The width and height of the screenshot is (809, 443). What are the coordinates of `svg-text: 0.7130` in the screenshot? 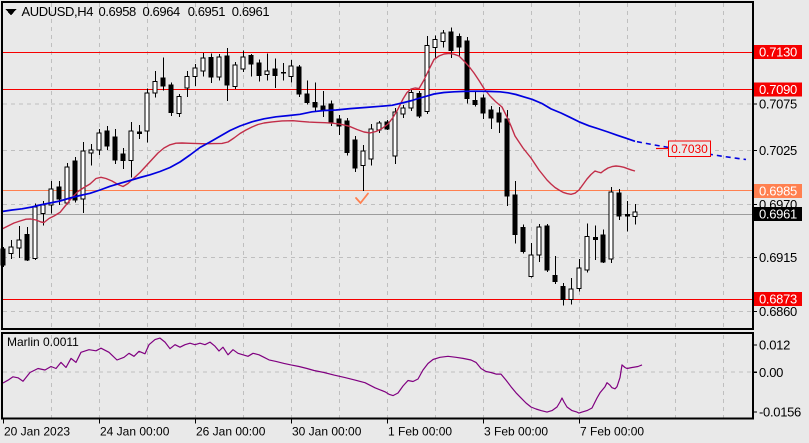 It's located at (778, 52).